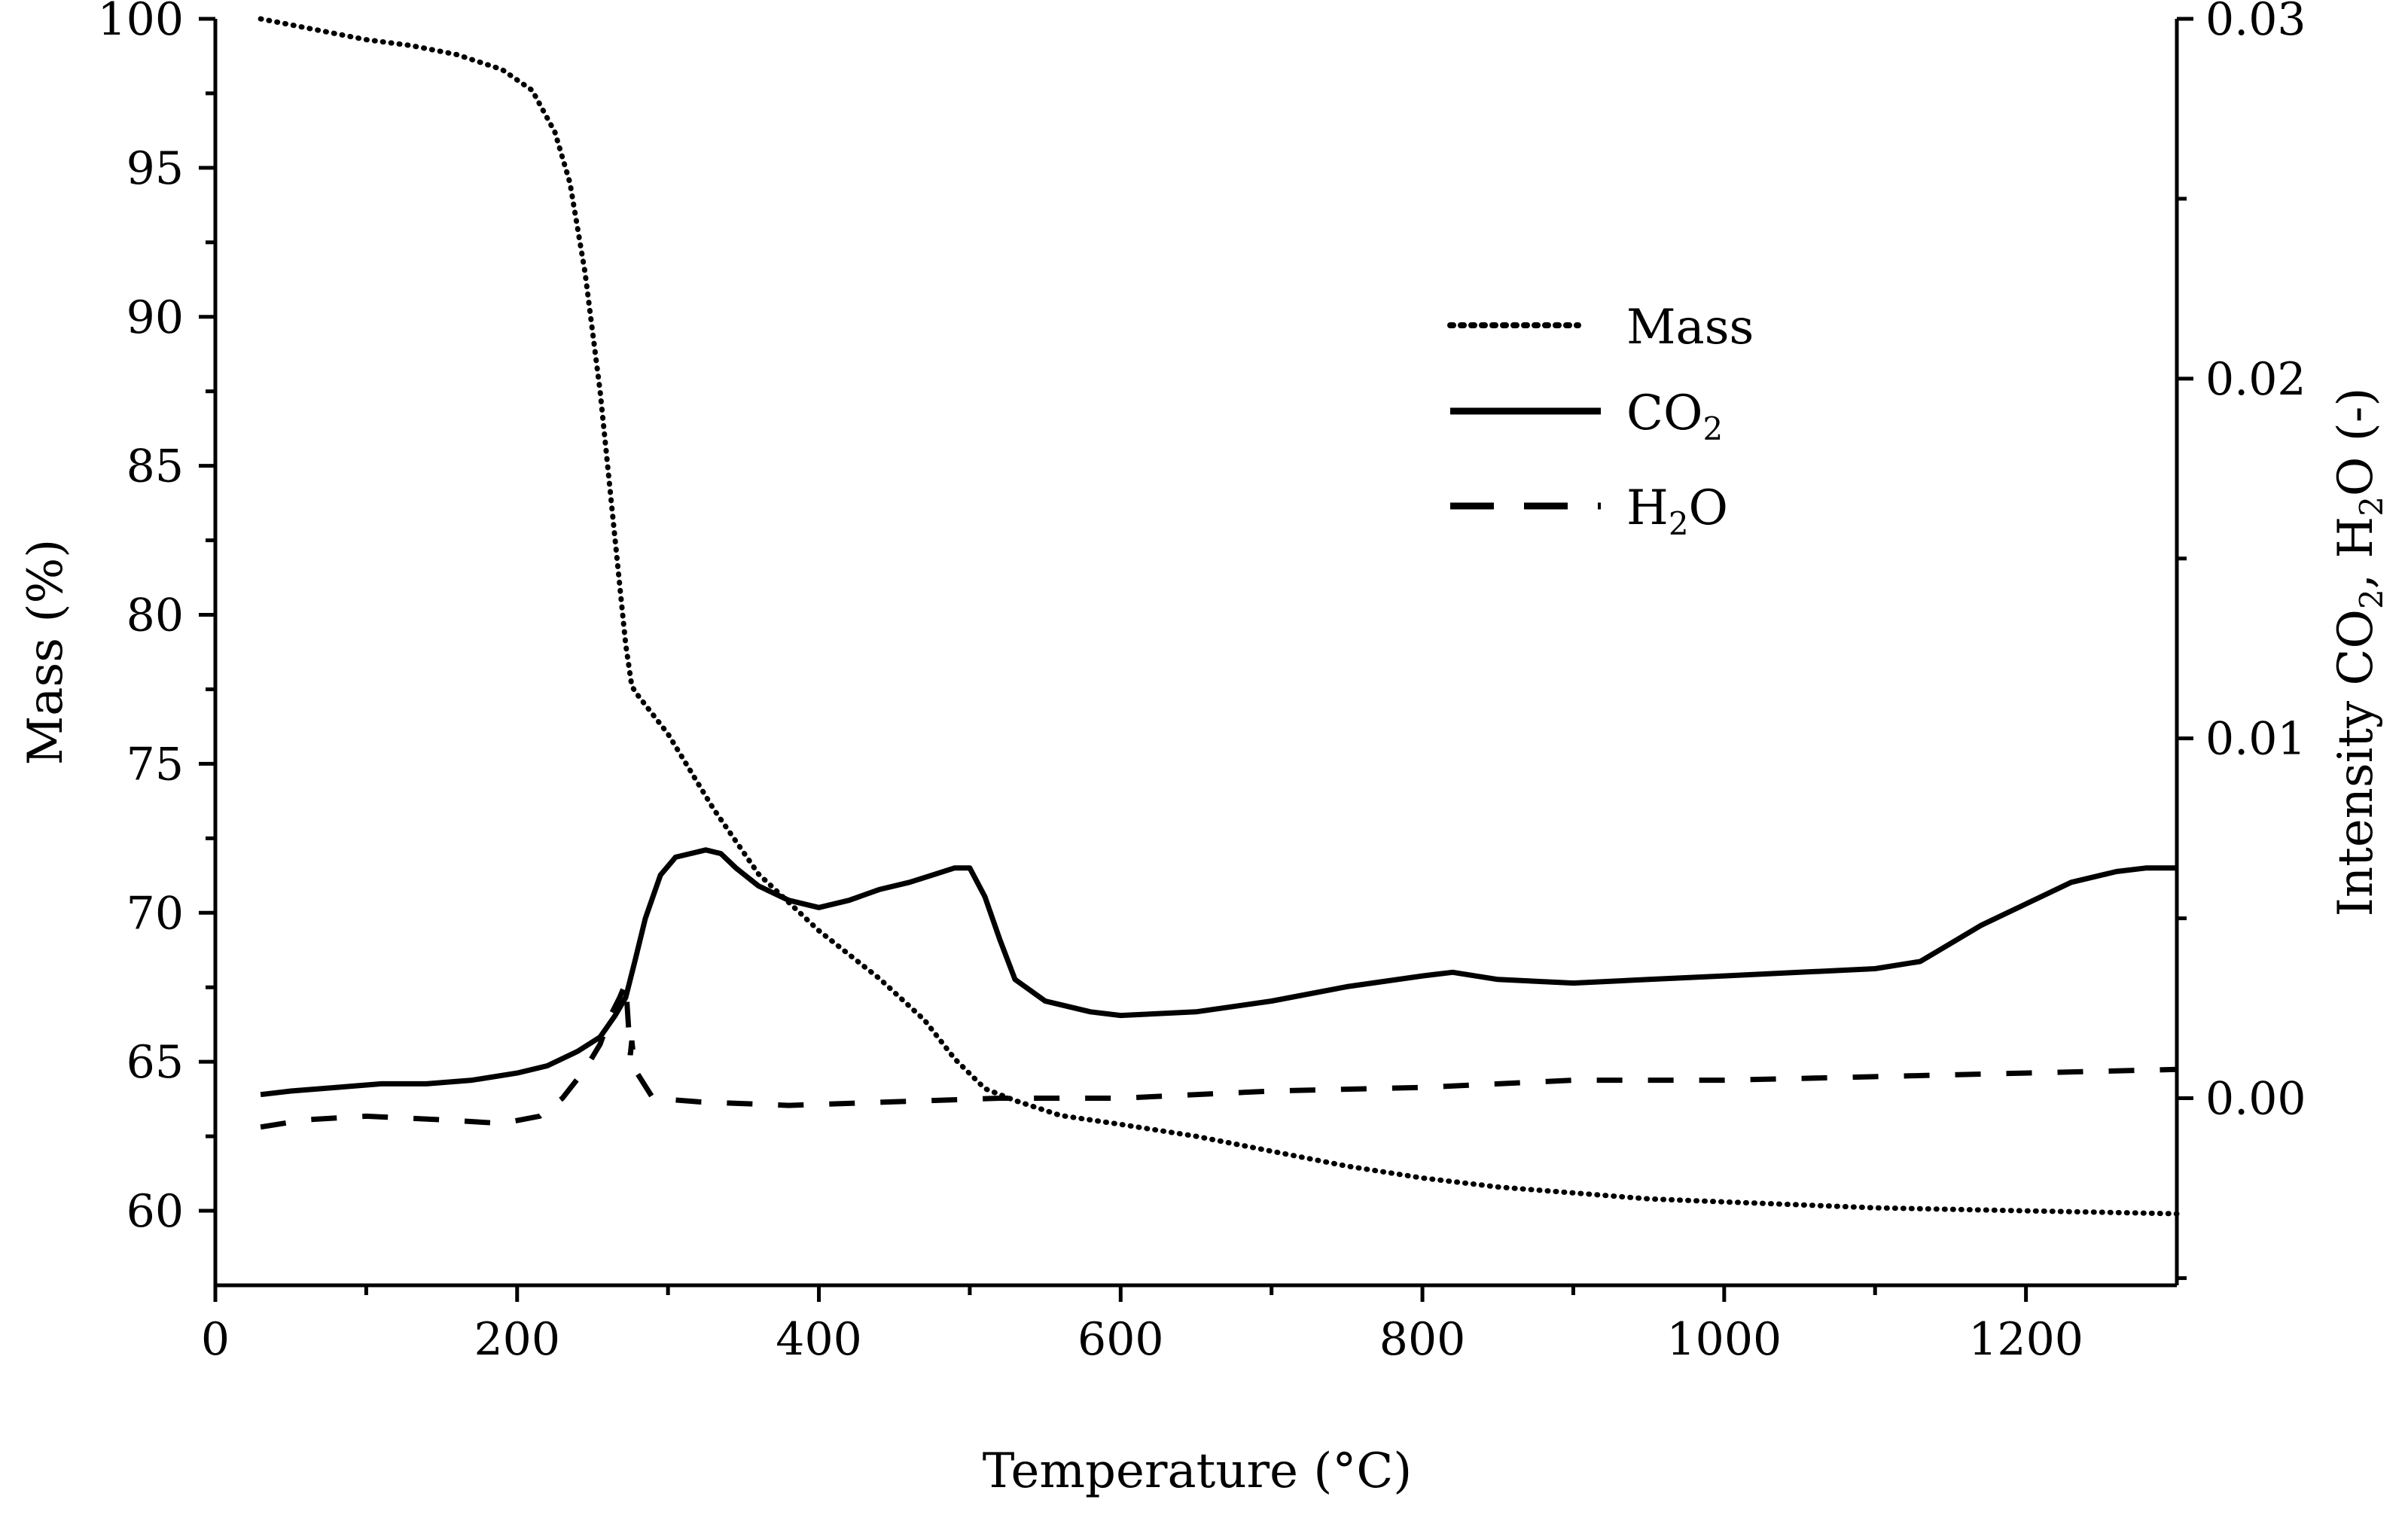 Image resolution: width=2408 pixels, height=1527 pixels. Describe the element at coordinates (1218, 973) in the screenshot. I see `series-co2-line` at that location.